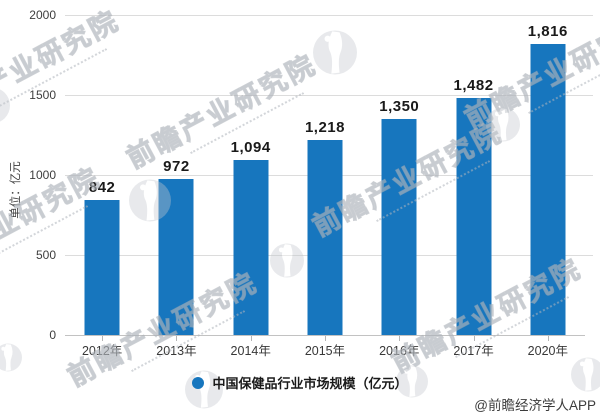 The image size is (600, 417). I want to click on x-tick-label: 2012年, so click(102, 351).